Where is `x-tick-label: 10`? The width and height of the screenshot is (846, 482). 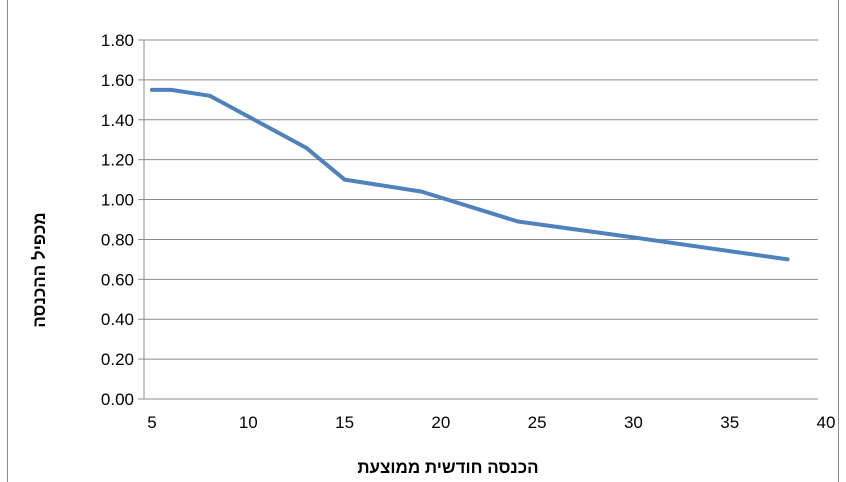
x-tick-label: 10 is located at coordinates (248, 422).